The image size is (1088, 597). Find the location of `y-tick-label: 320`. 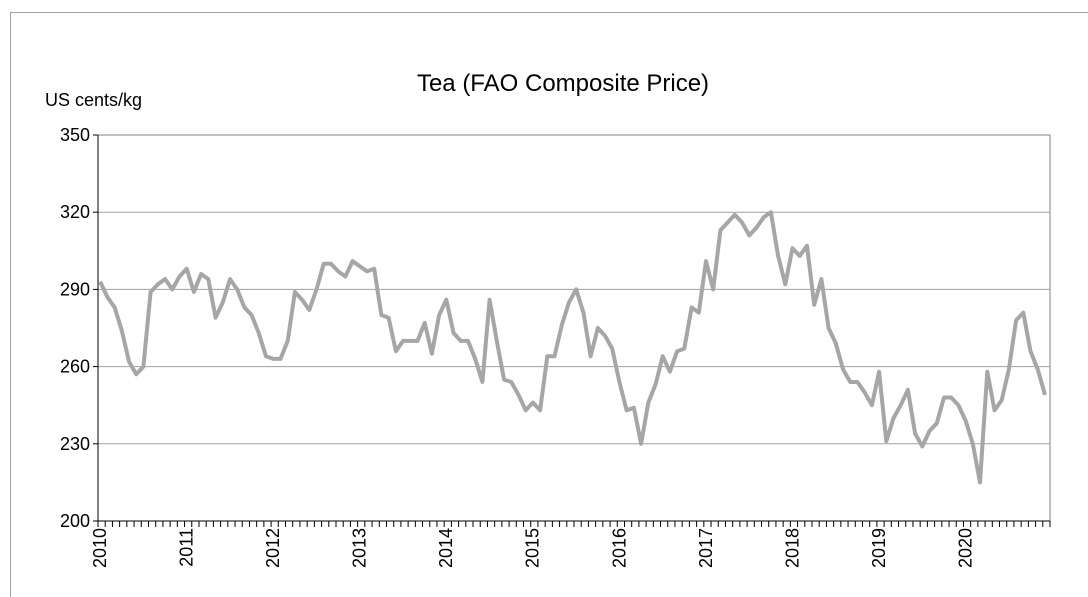

y-tick-label: 320 is located at coordinates (75, 212).